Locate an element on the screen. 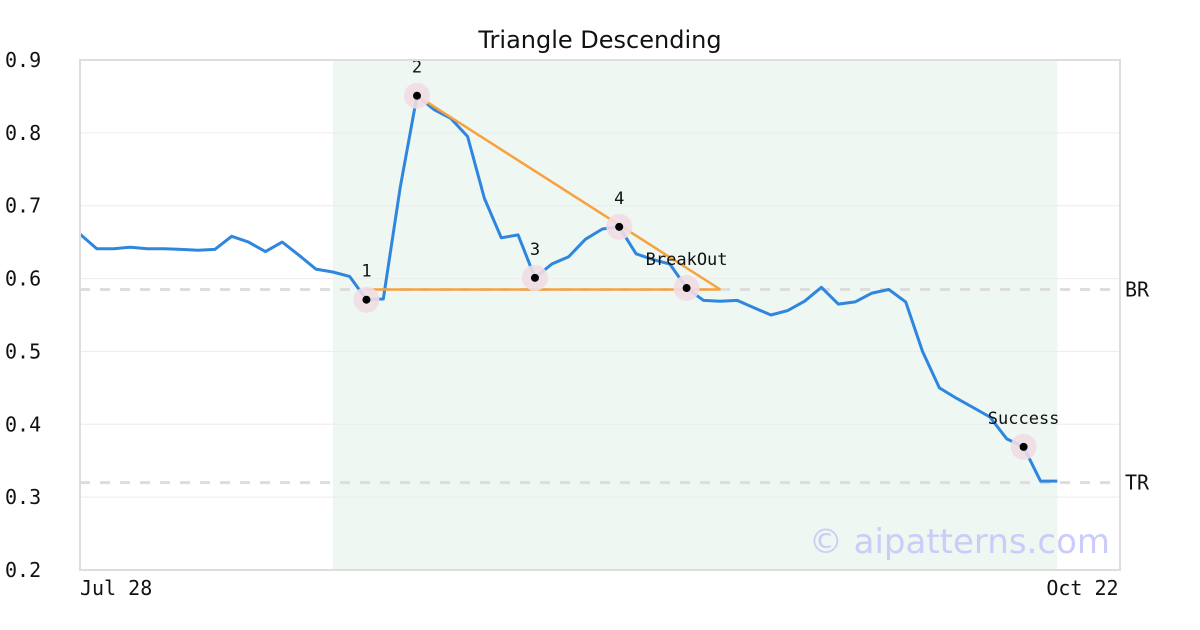  watermark: © aipatterns.com is located at coordinates (959, 542).